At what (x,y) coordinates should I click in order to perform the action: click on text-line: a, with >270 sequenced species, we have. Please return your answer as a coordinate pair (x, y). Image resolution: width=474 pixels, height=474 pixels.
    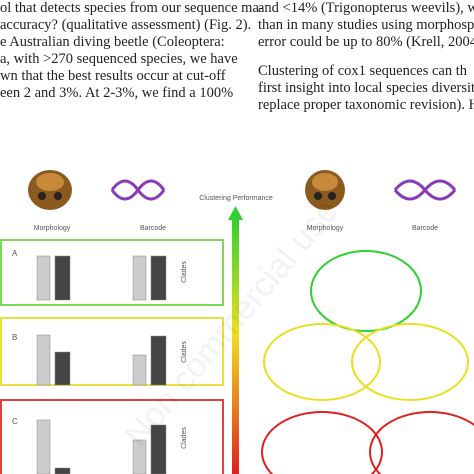
    Looking at the image, I should click on (119, 59).